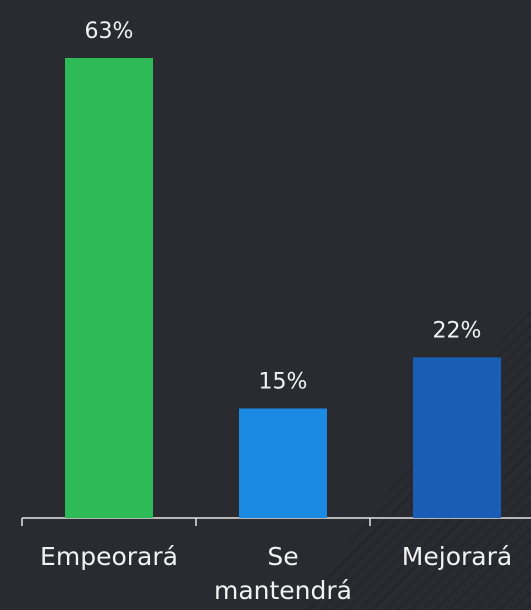  I want to click on x-tick-label: Se mantendrá, so click(282, 573).